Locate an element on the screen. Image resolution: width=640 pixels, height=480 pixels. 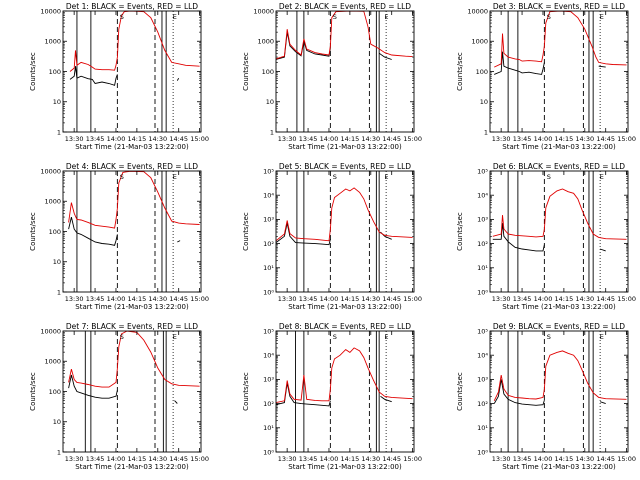
y-tick-label: 10⁵ is located at coordinates (482, 171).